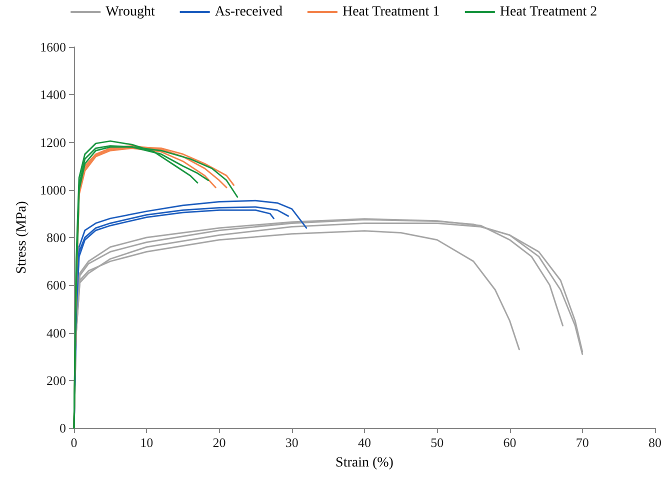 This screenshot has height=483, width=668. What do you see at coordinates (56, 380) in the screenshot?
I see `y-tick-label: 200` at bounding box center [56, 380].